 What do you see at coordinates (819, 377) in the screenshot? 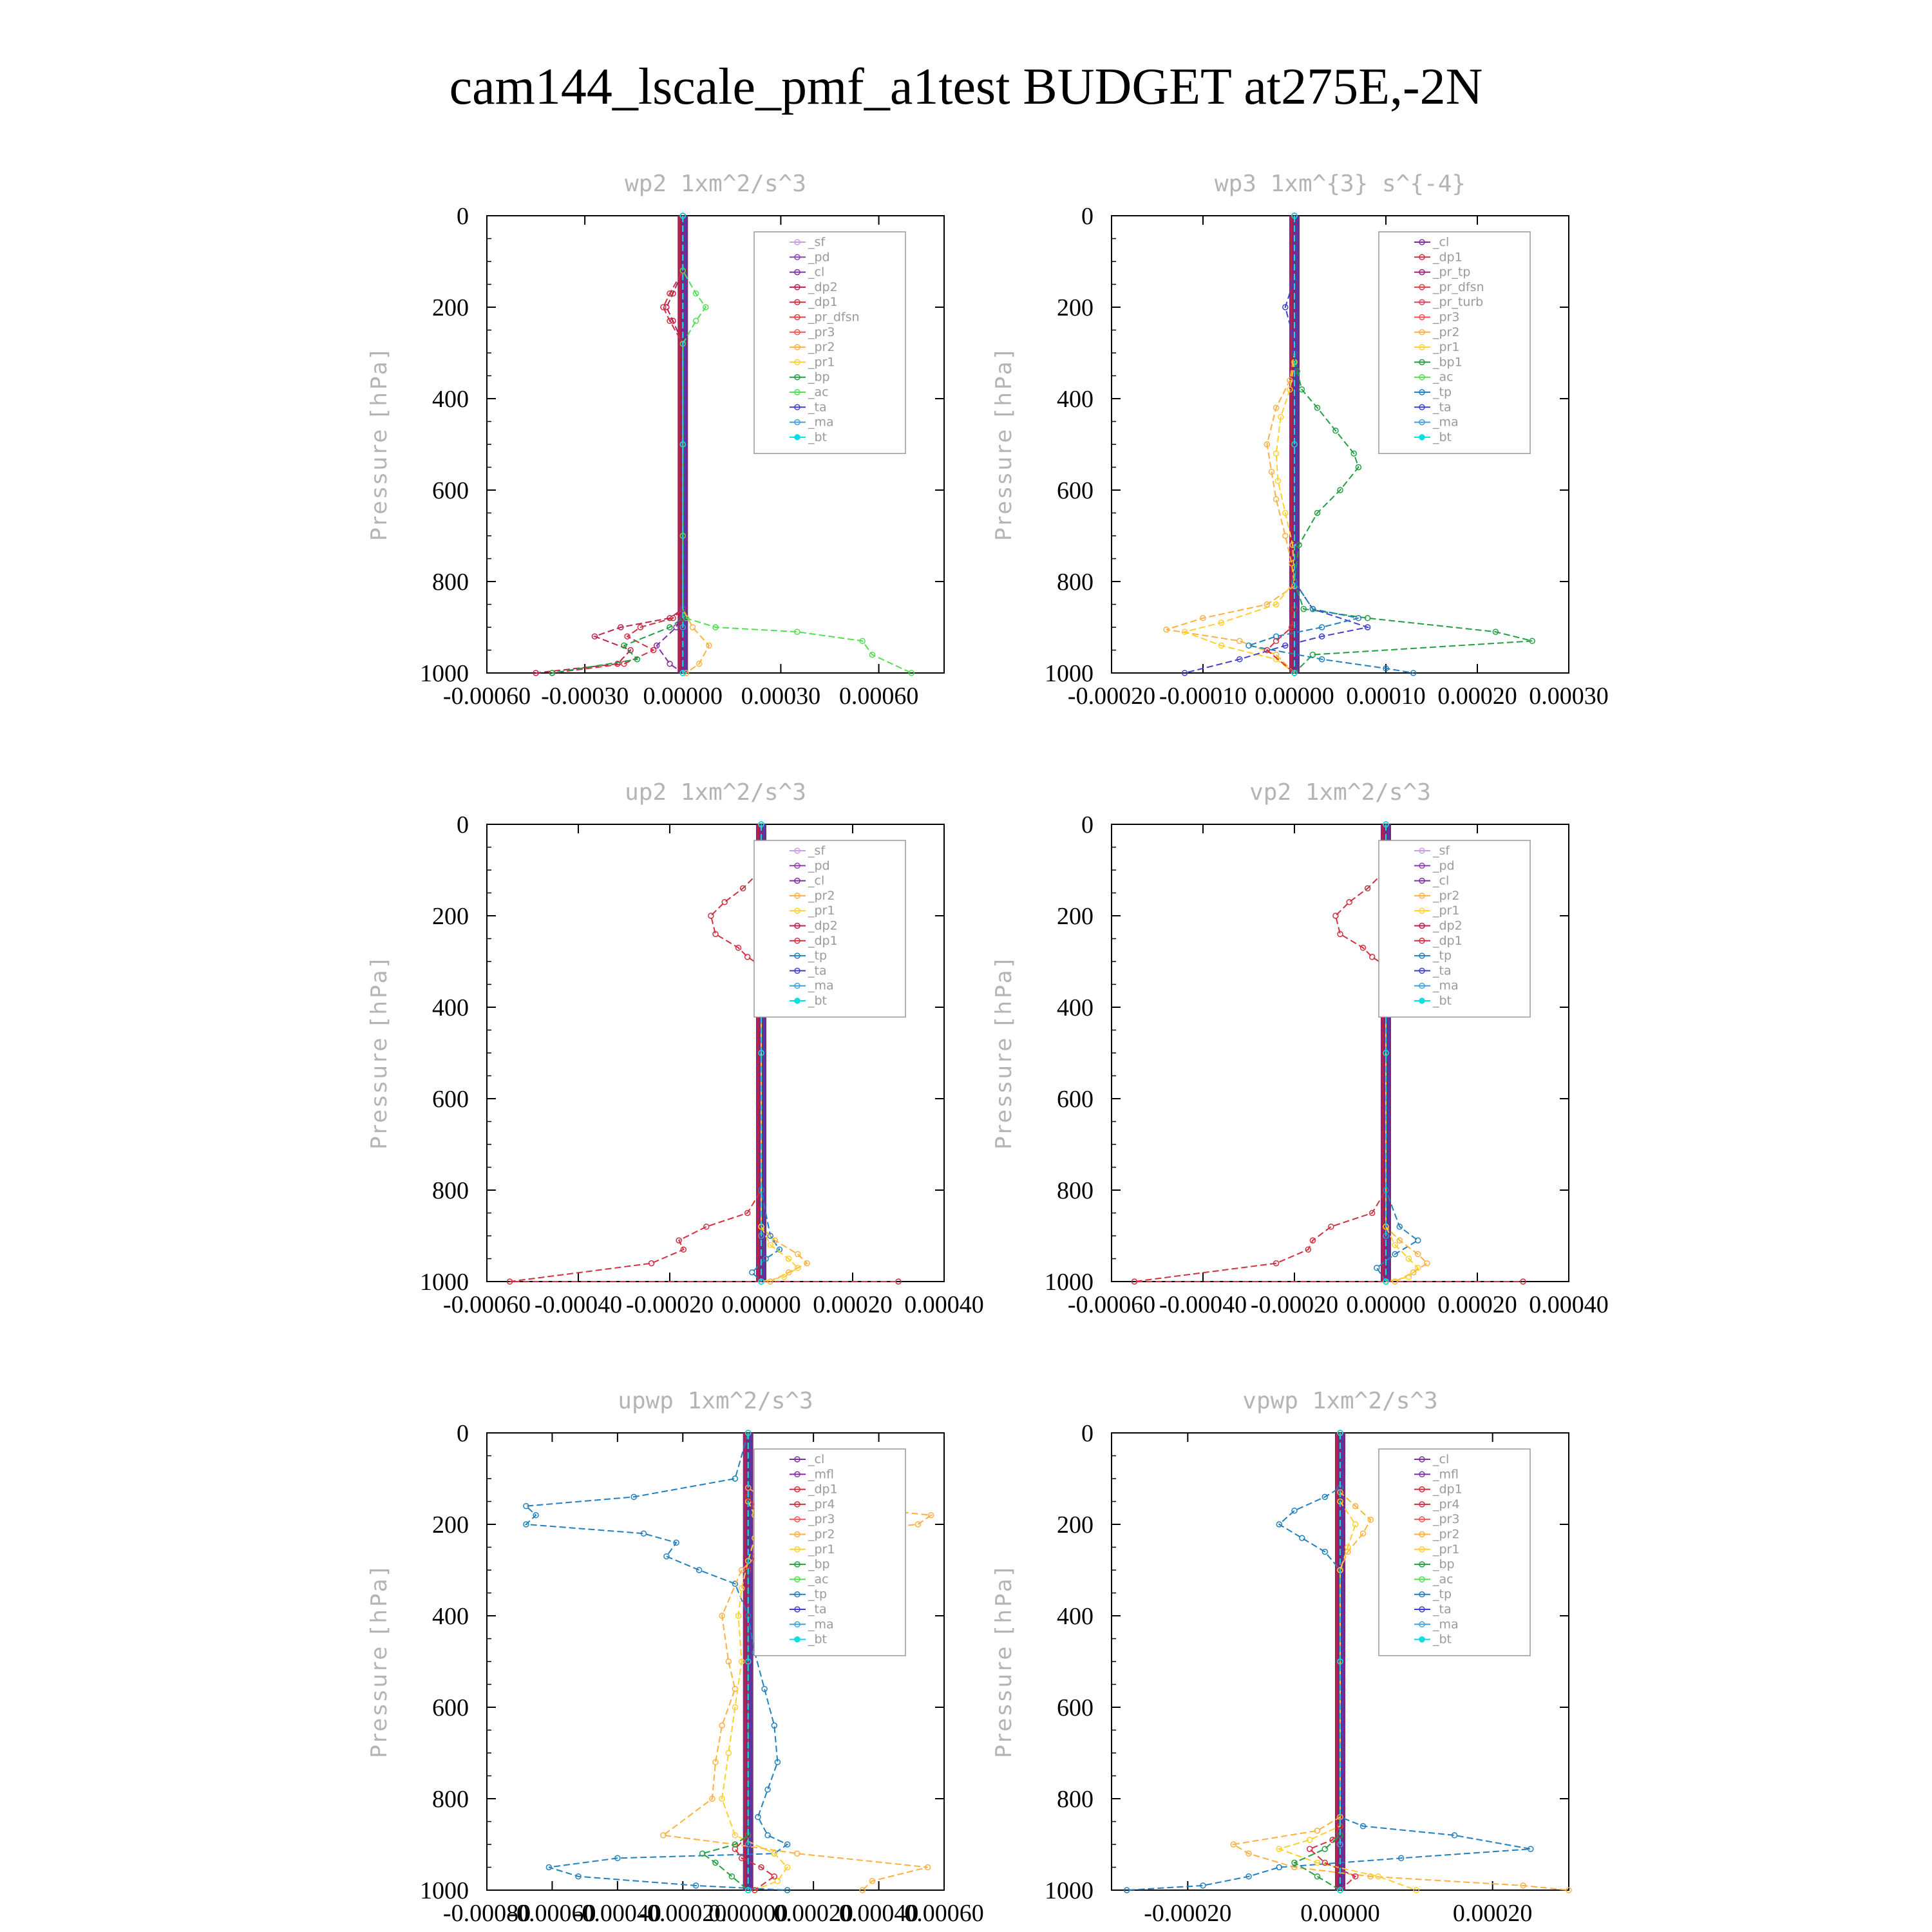
I see `chart0-legend-label: _bp` at bounding box center [819, 377].